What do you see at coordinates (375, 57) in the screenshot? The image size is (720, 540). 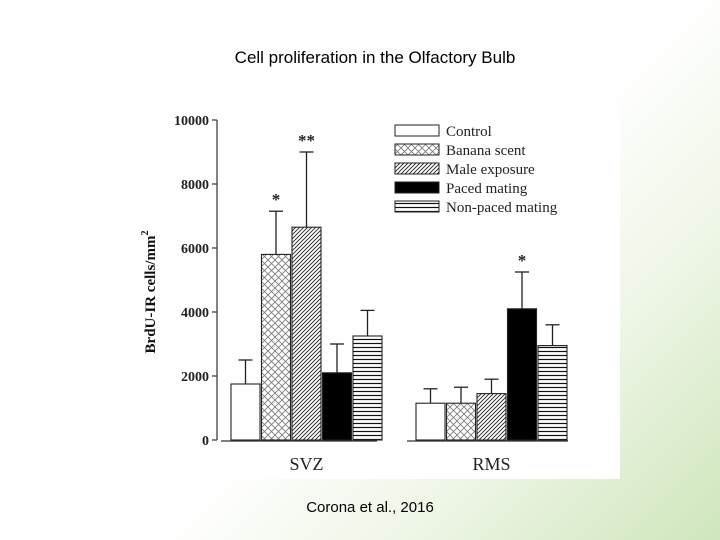 I see `slide-title: Cell proliferation in the Olfactory Bulb` at bounding box center [375, 57].